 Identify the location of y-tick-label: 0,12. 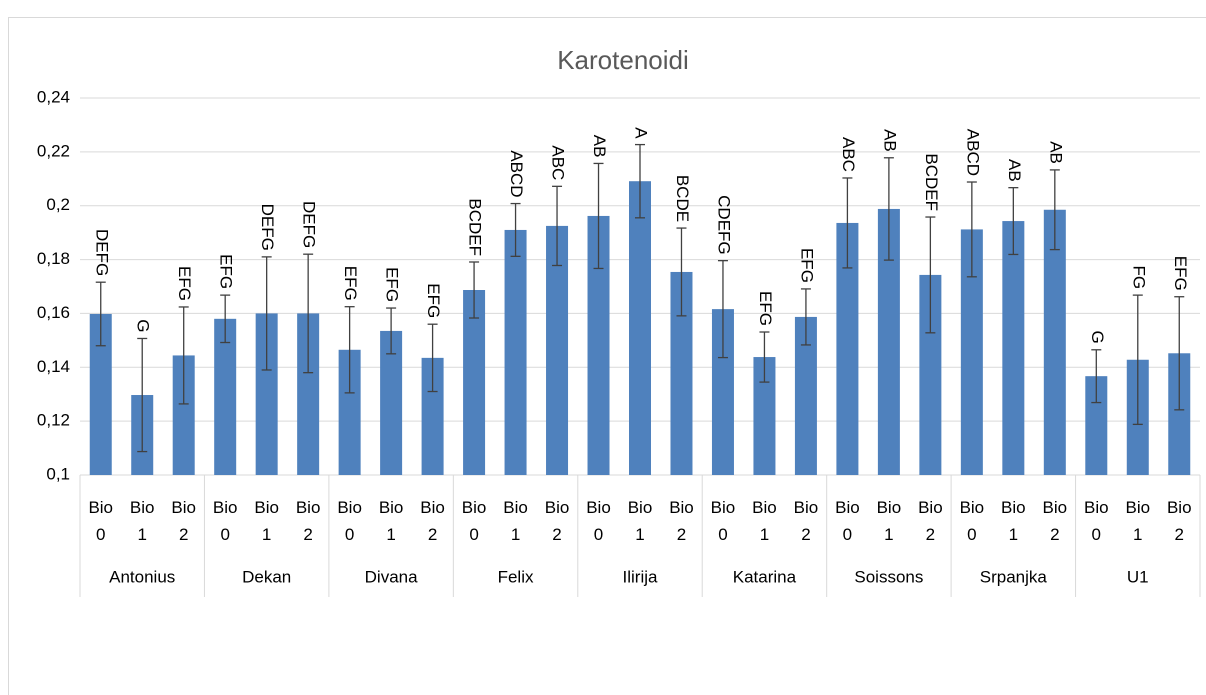
(53, 420).